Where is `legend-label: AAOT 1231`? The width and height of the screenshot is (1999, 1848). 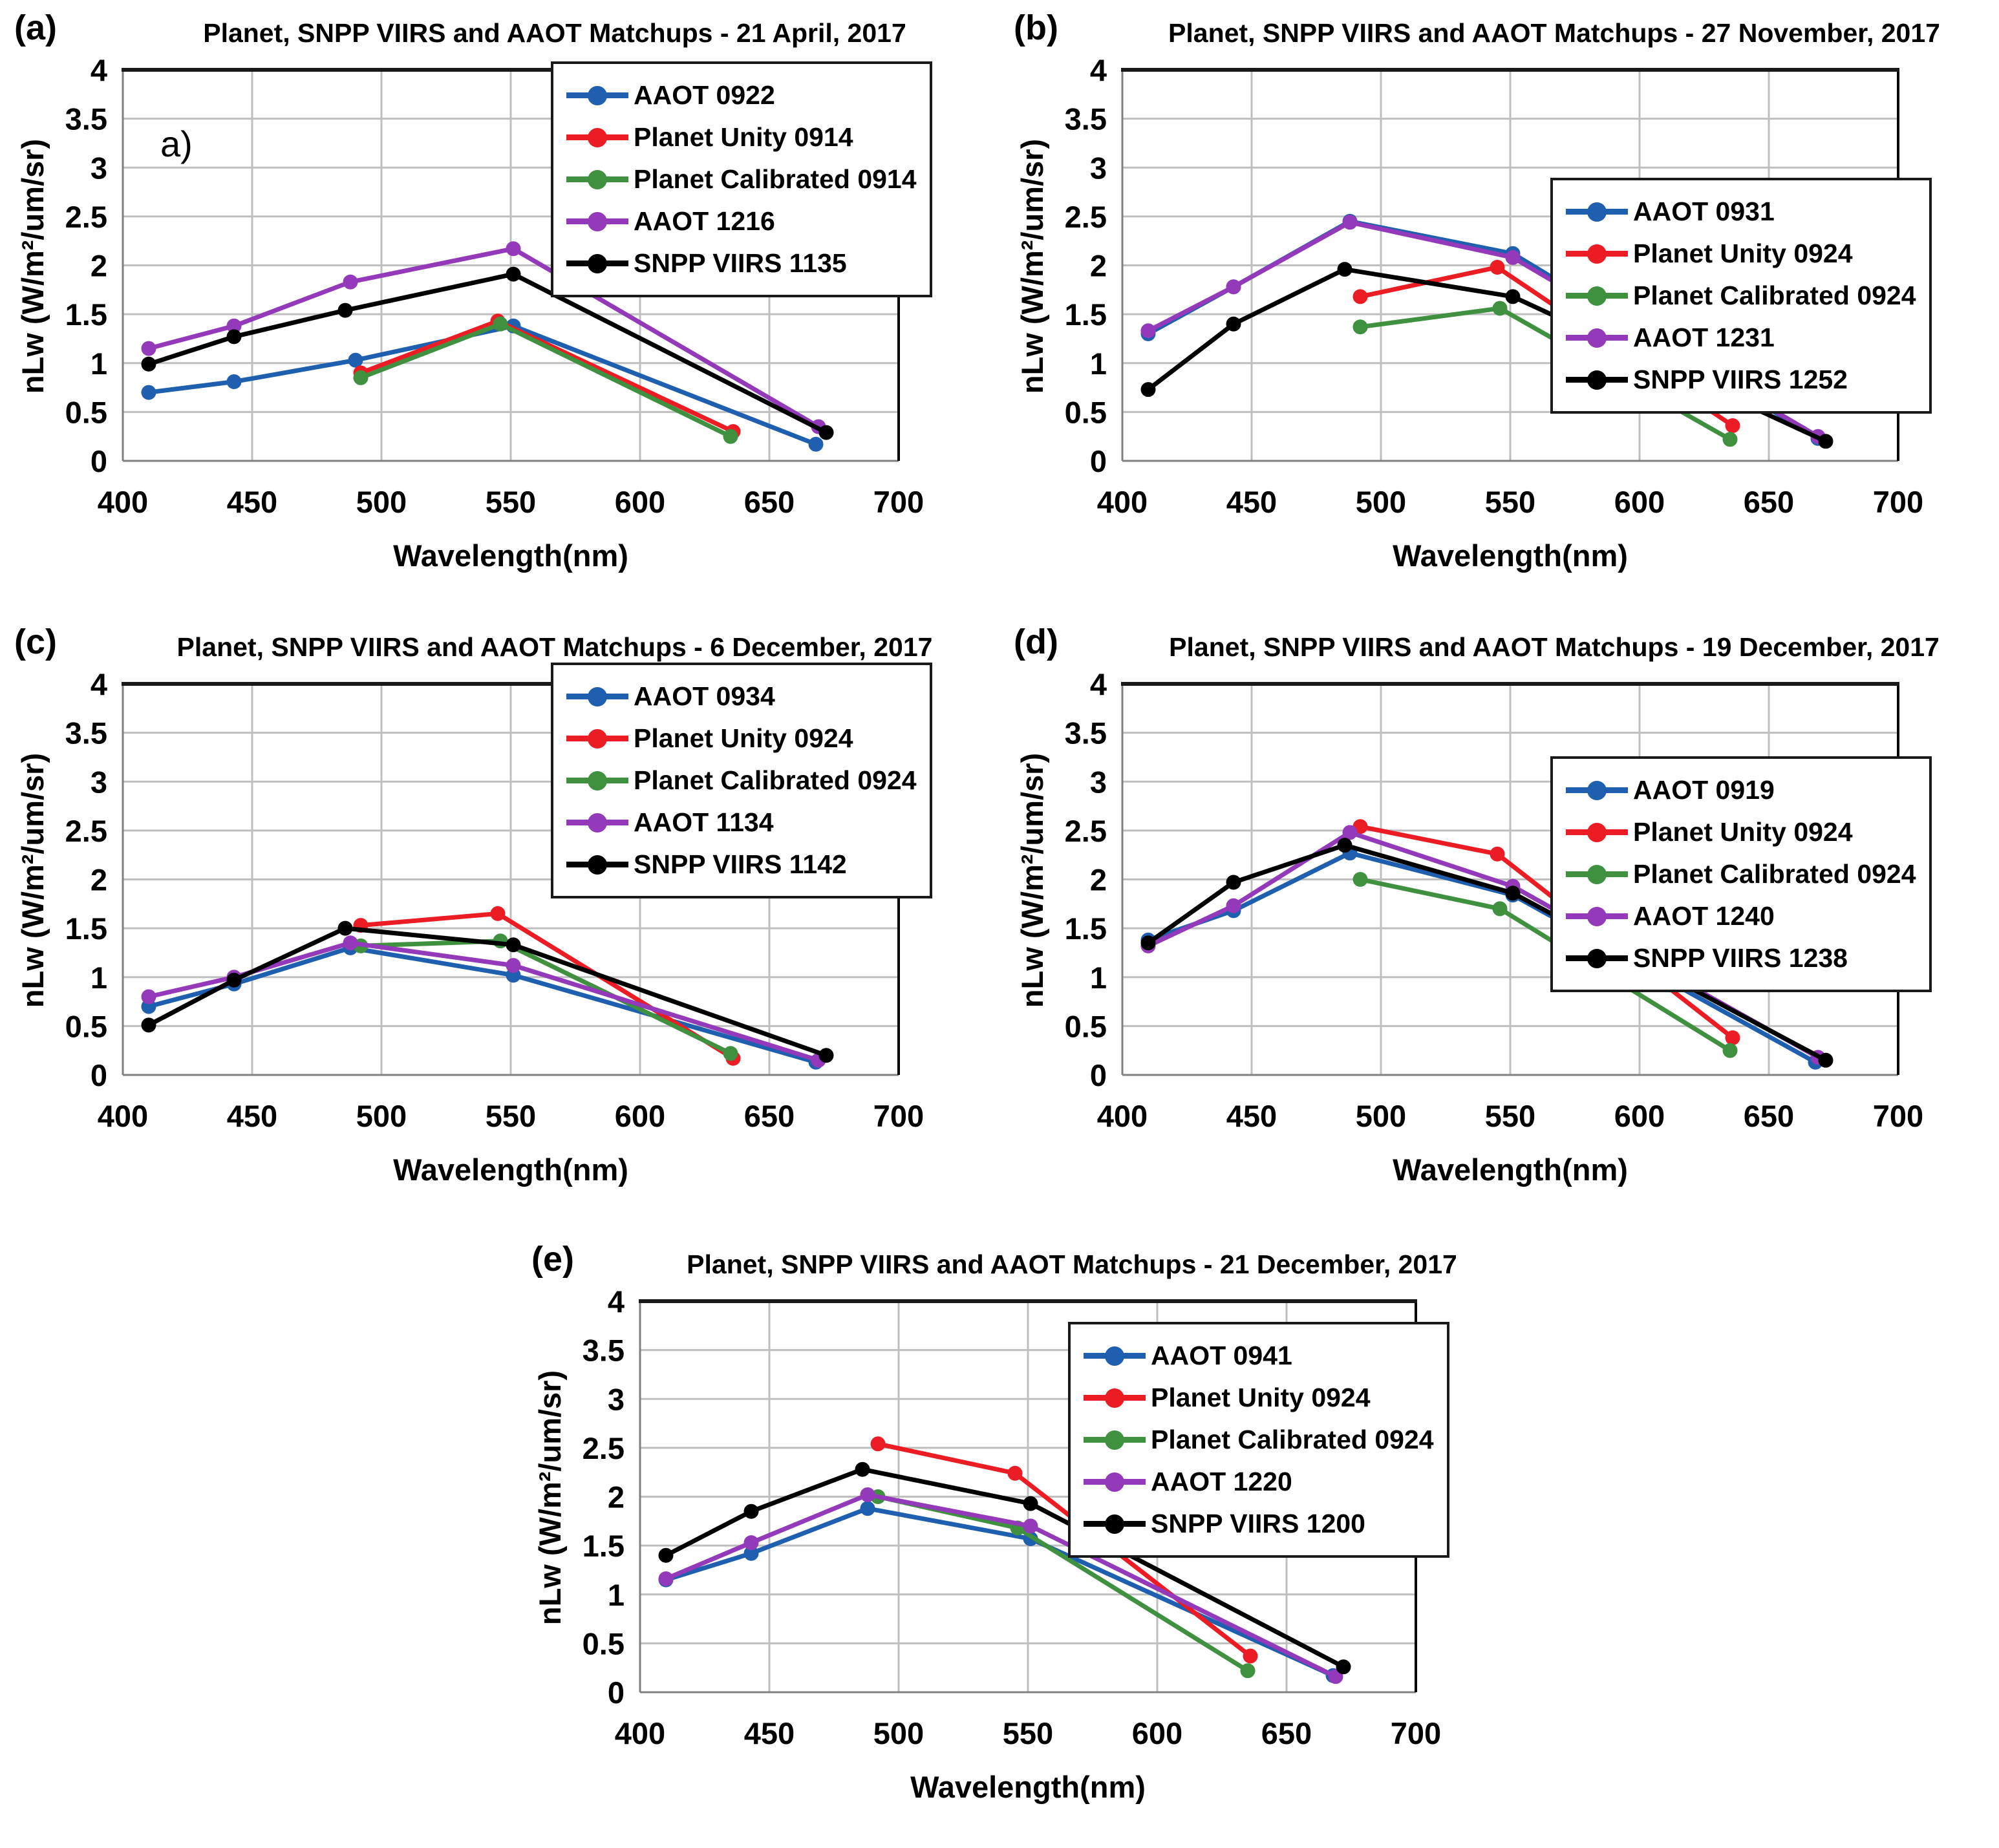 legend-label: AAOT 1231 is located at coordinates (1704, 337).